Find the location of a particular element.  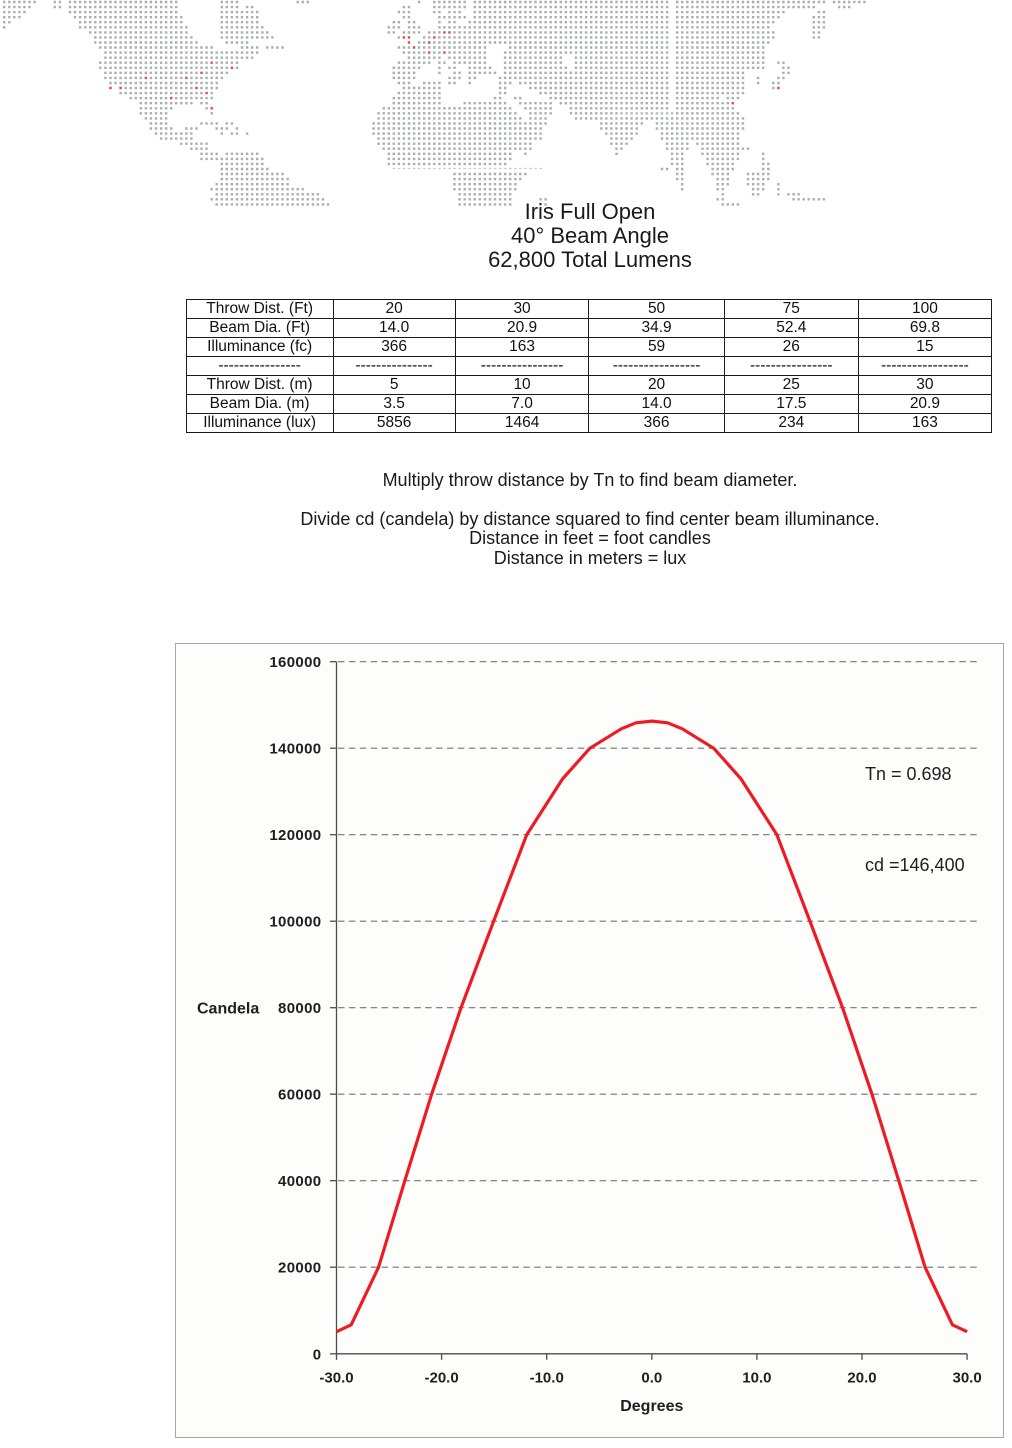

svg-text: Degrees is located at coordinates (651, 1406).